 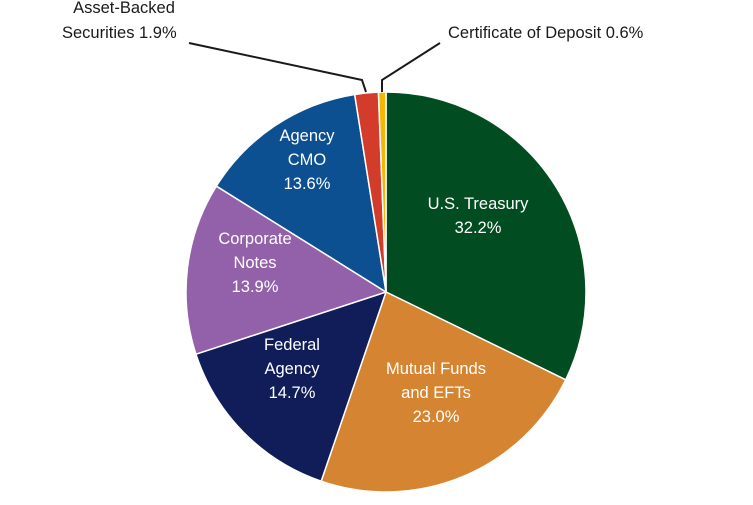 What do you see at coordinates (479, 204) in the screenshot?
I see `slice-label-line: U.S. Treasury` at bounding box center [479, 204].